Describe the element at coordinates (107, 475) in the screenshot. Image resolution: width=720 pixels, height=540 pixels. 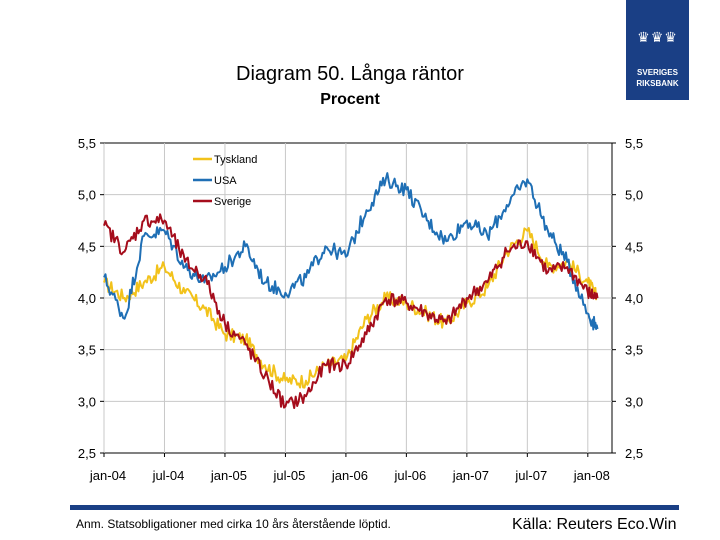
I see `x-tick-label: jan-04` at that location.